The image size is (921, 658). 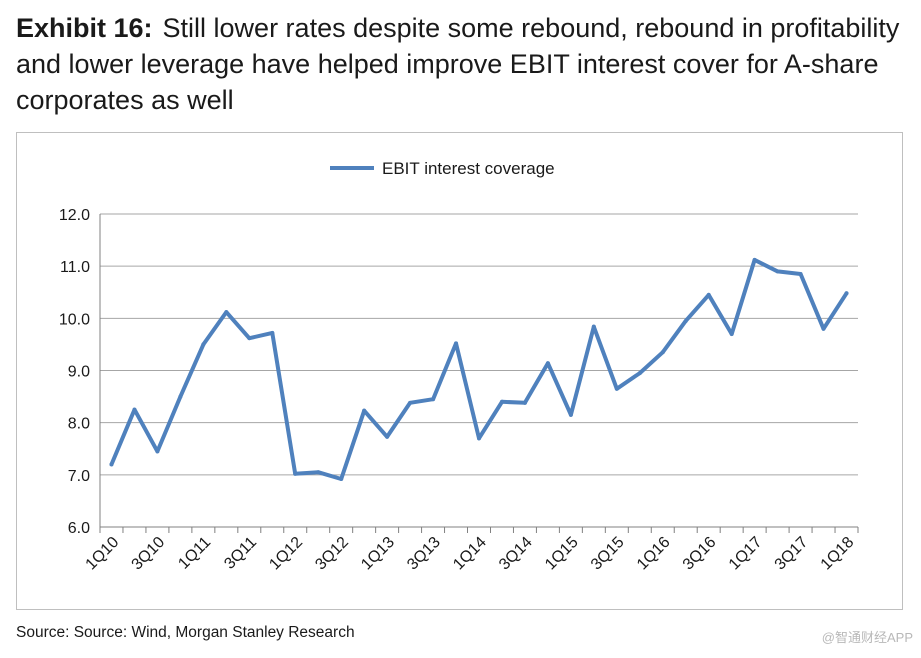 I want to click on x-tick-label: 3Q12, so click(x=332, y=554).